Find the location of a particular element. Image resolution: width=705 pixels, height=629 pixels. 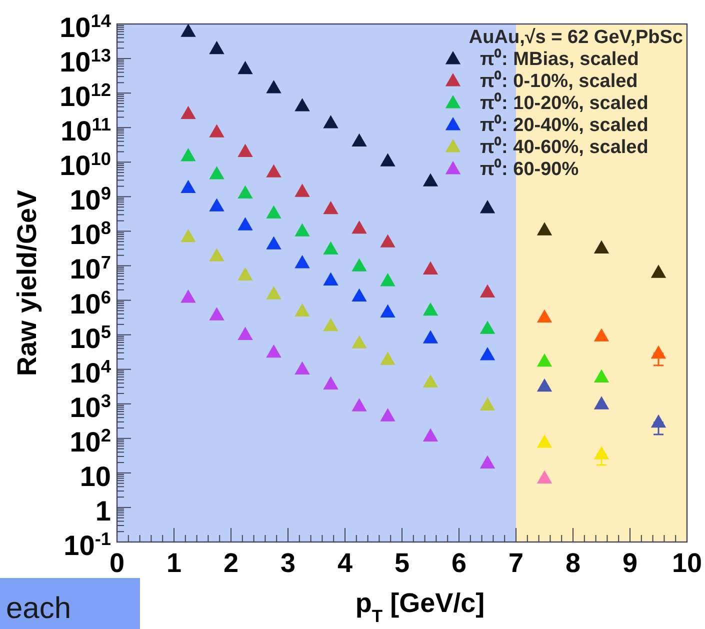

legend-label: π⁰: MBias, scaled is located at coordinates (559, 59).